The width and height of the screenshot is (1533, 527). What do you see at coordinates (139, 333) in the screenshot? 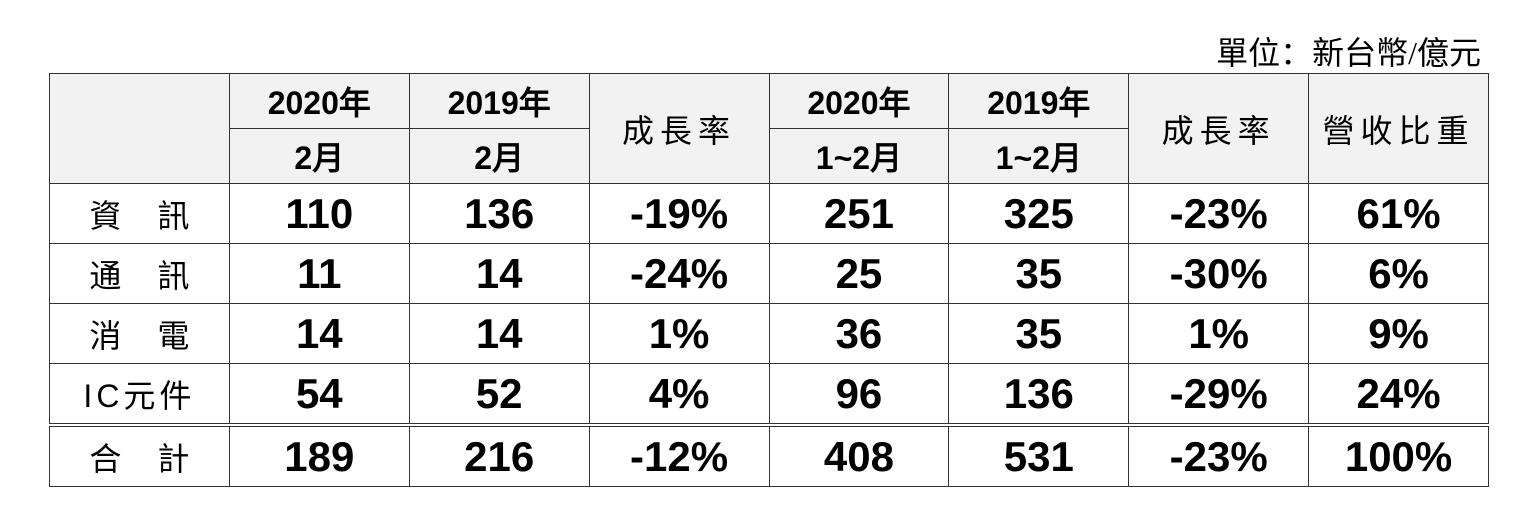
I see `row-label: 消電` at bounding box center [139, 333].